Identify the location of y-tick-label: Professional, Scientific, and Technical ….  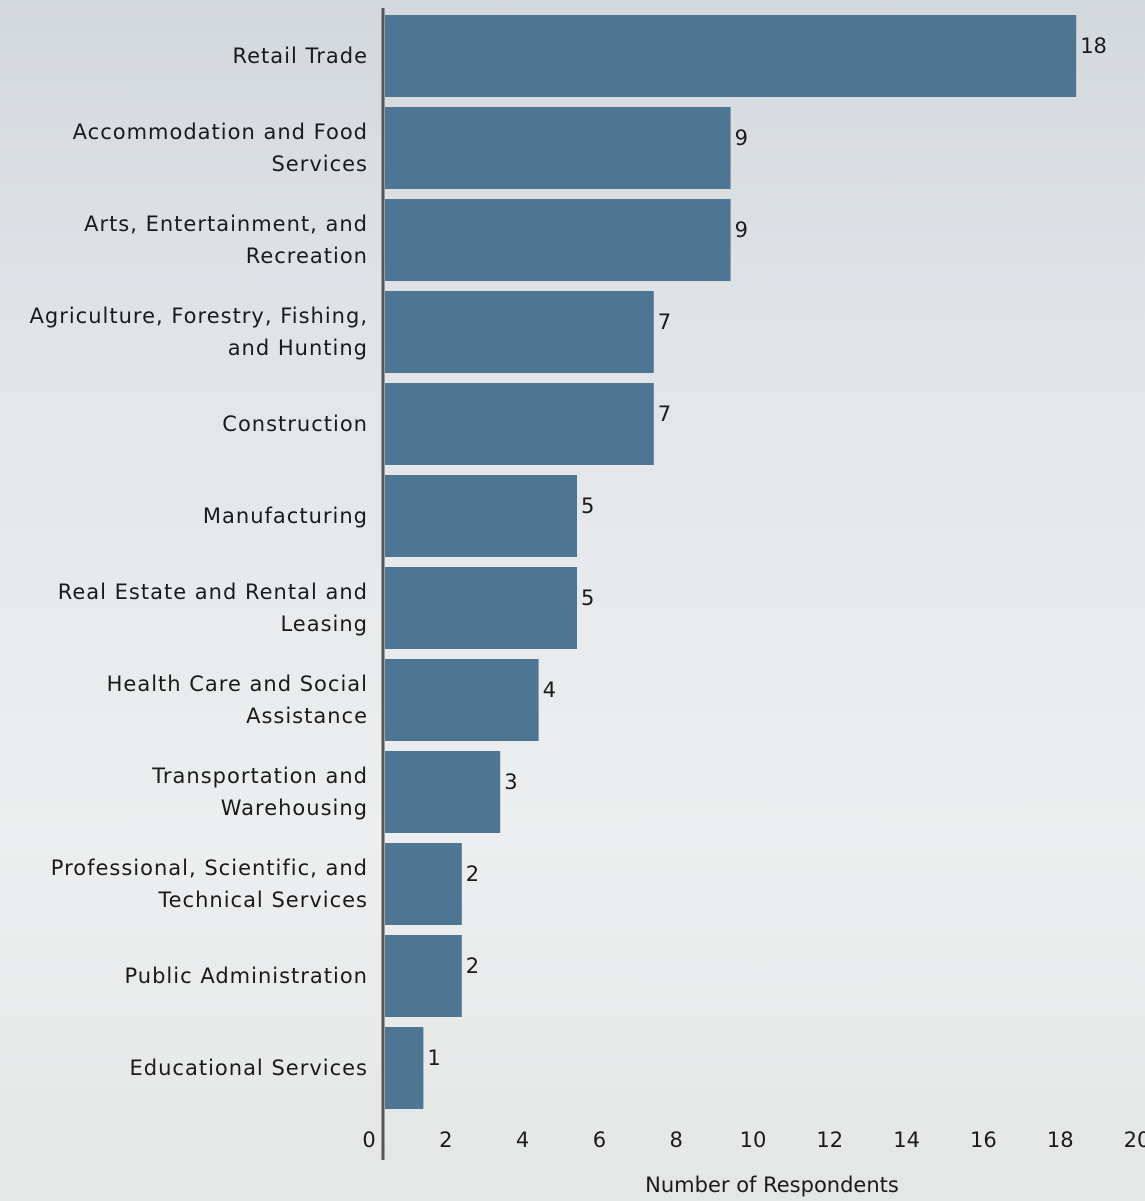
(209, 884).